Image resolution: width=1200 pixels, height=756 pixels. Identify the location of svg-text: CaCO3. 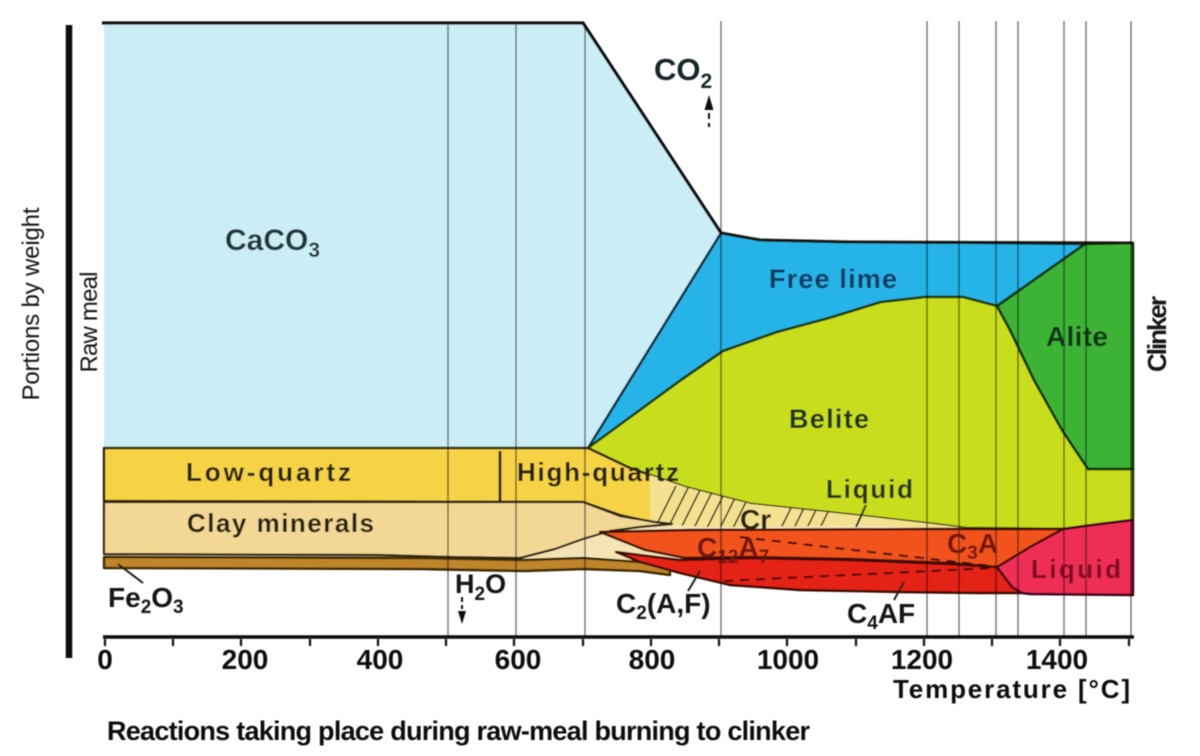
(272, 243).